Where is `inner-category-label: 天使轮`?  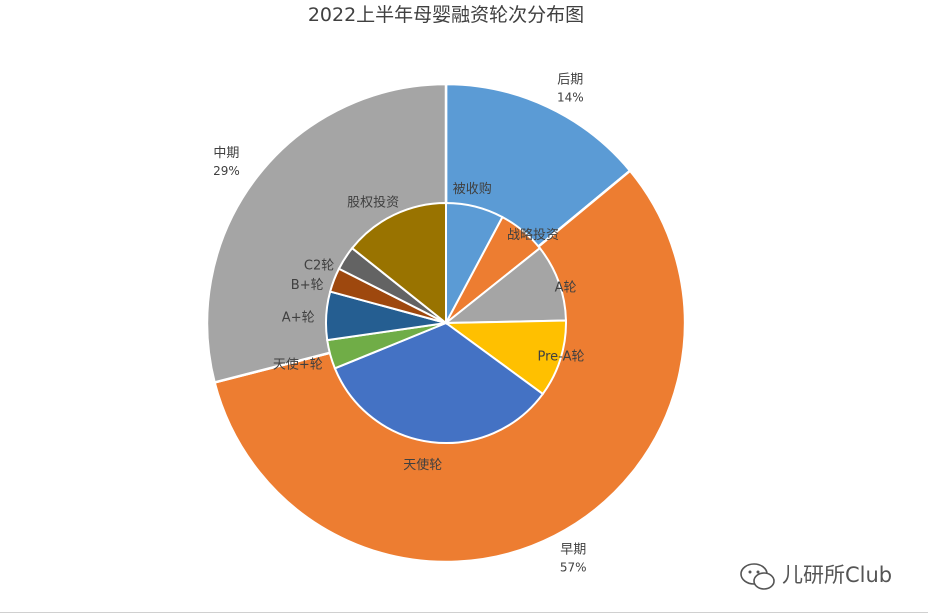 inner-category-label: 天使轮 is located at coordinates (422, 465).